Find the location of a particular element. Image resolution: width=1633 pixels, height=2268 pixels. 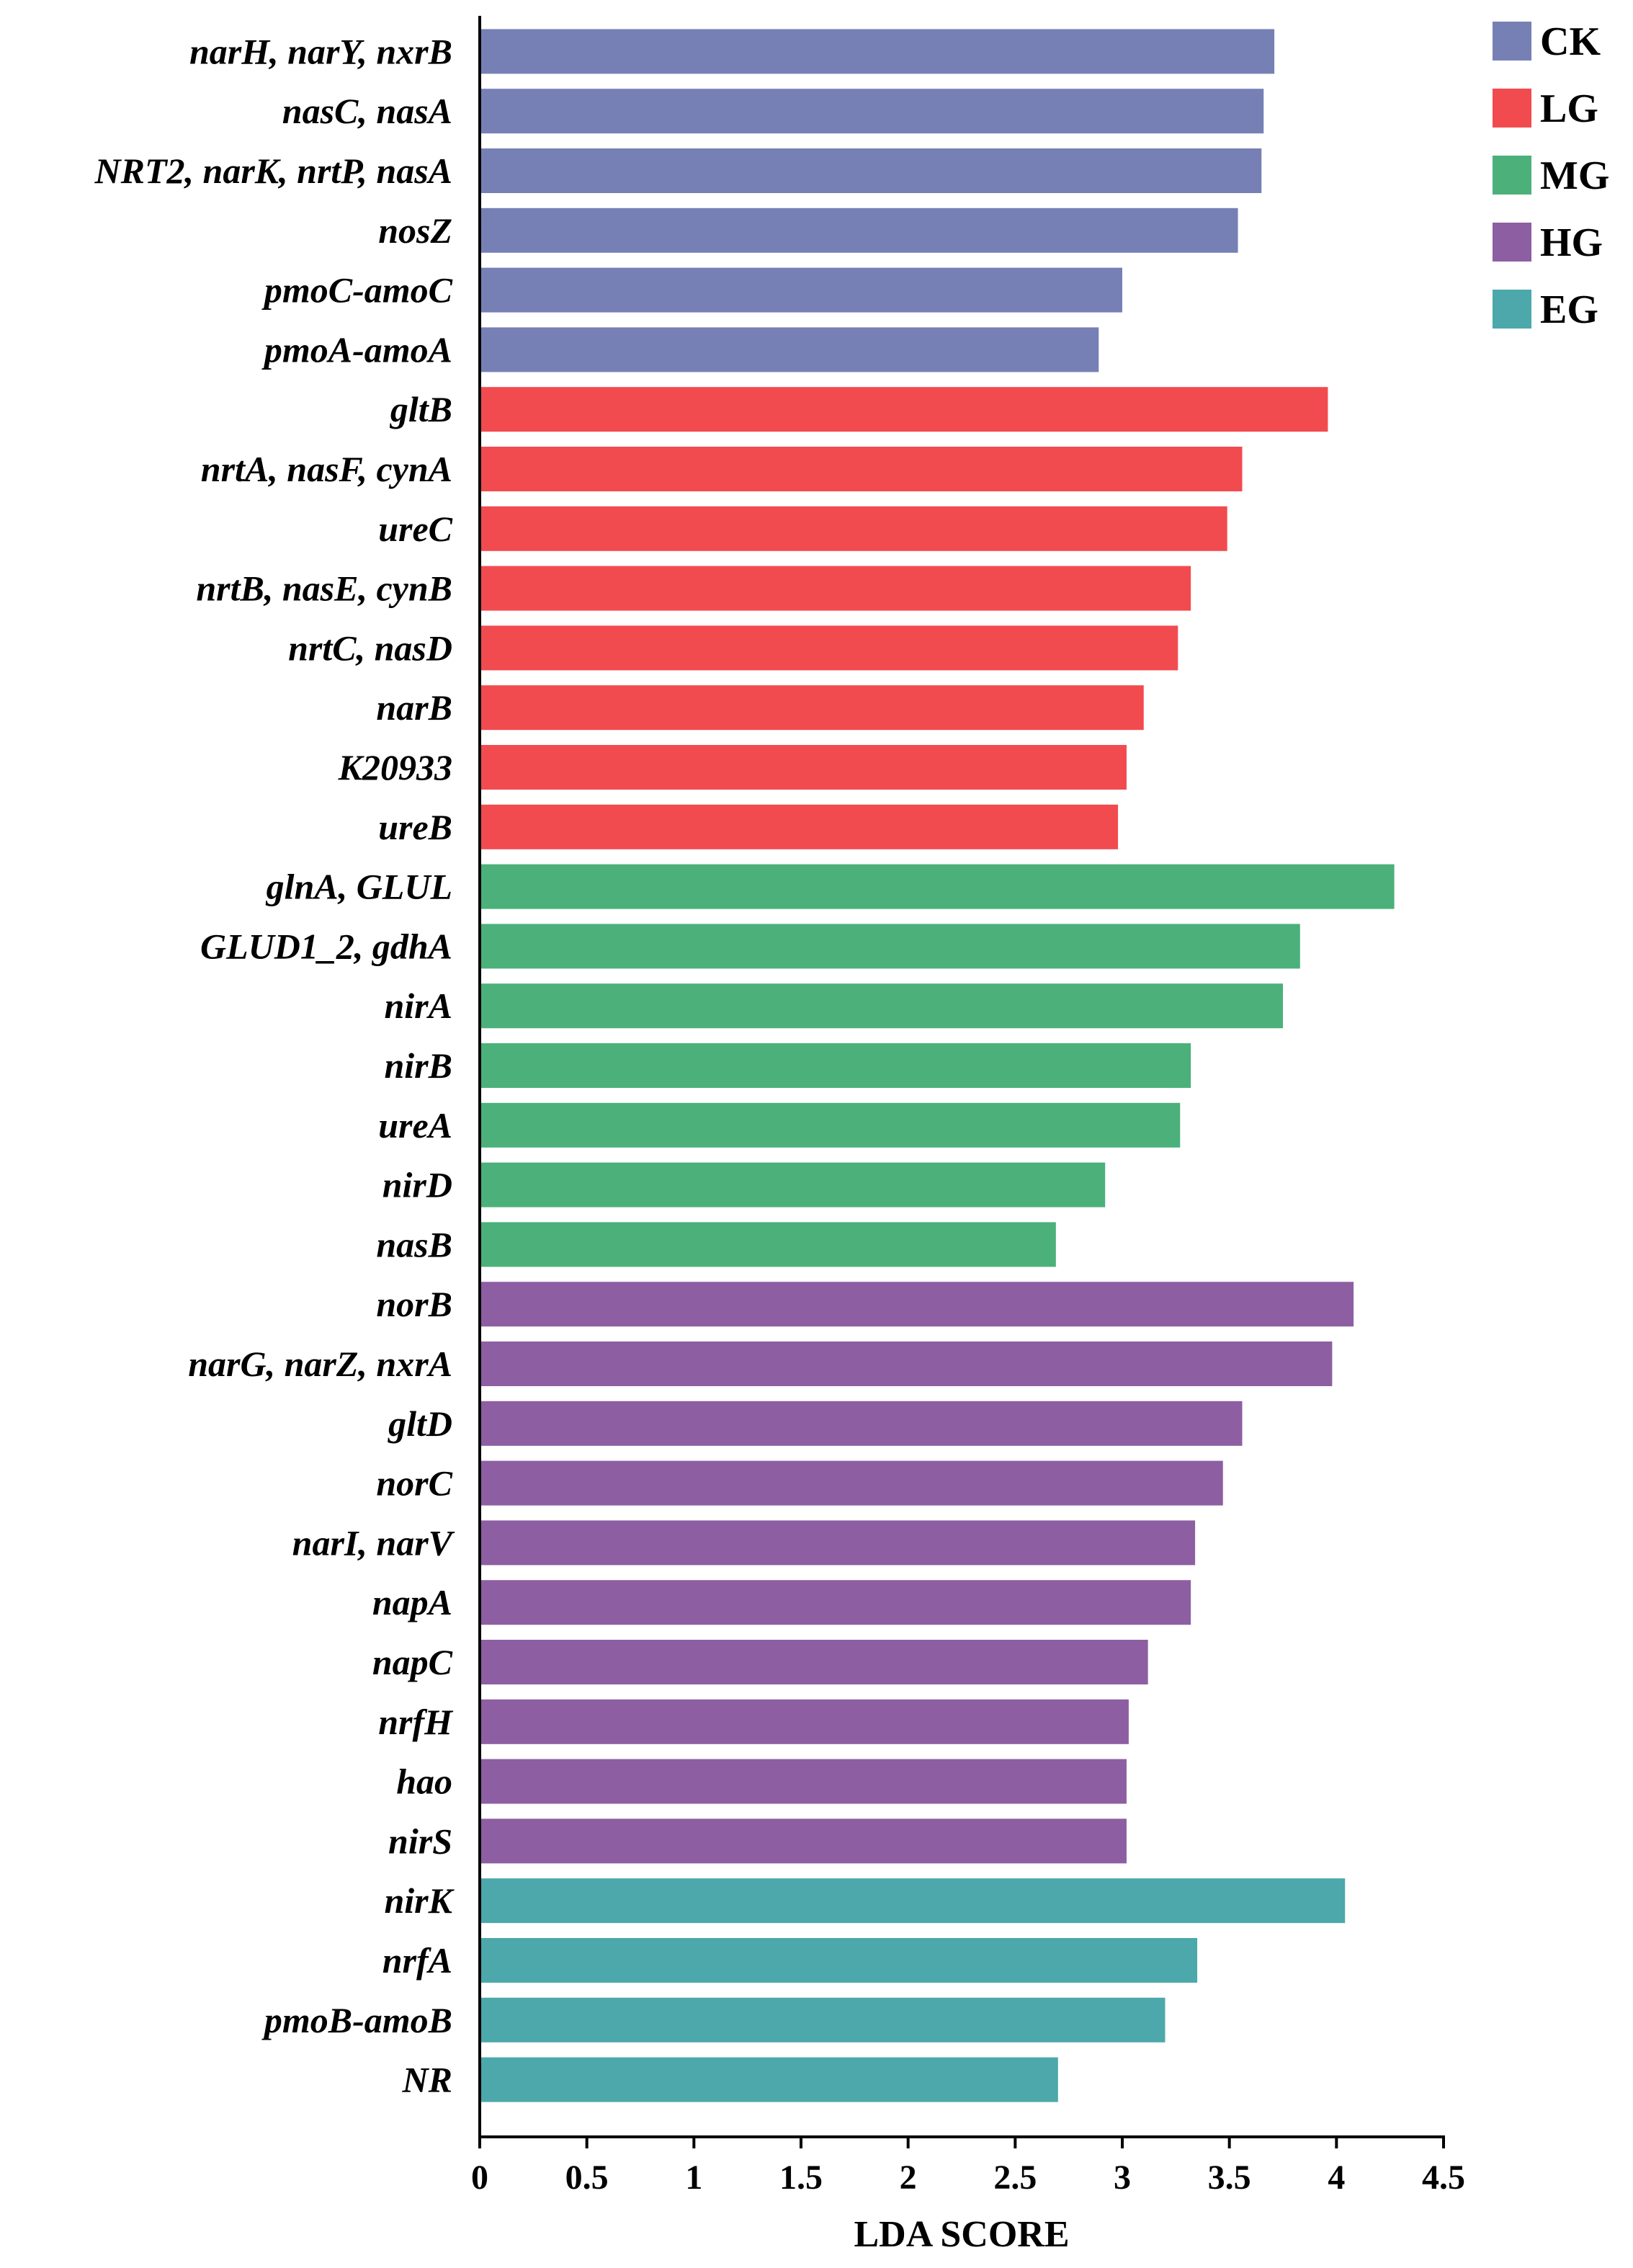

x-tick-label: 4.5 is located at coordinates (1443, 2178).